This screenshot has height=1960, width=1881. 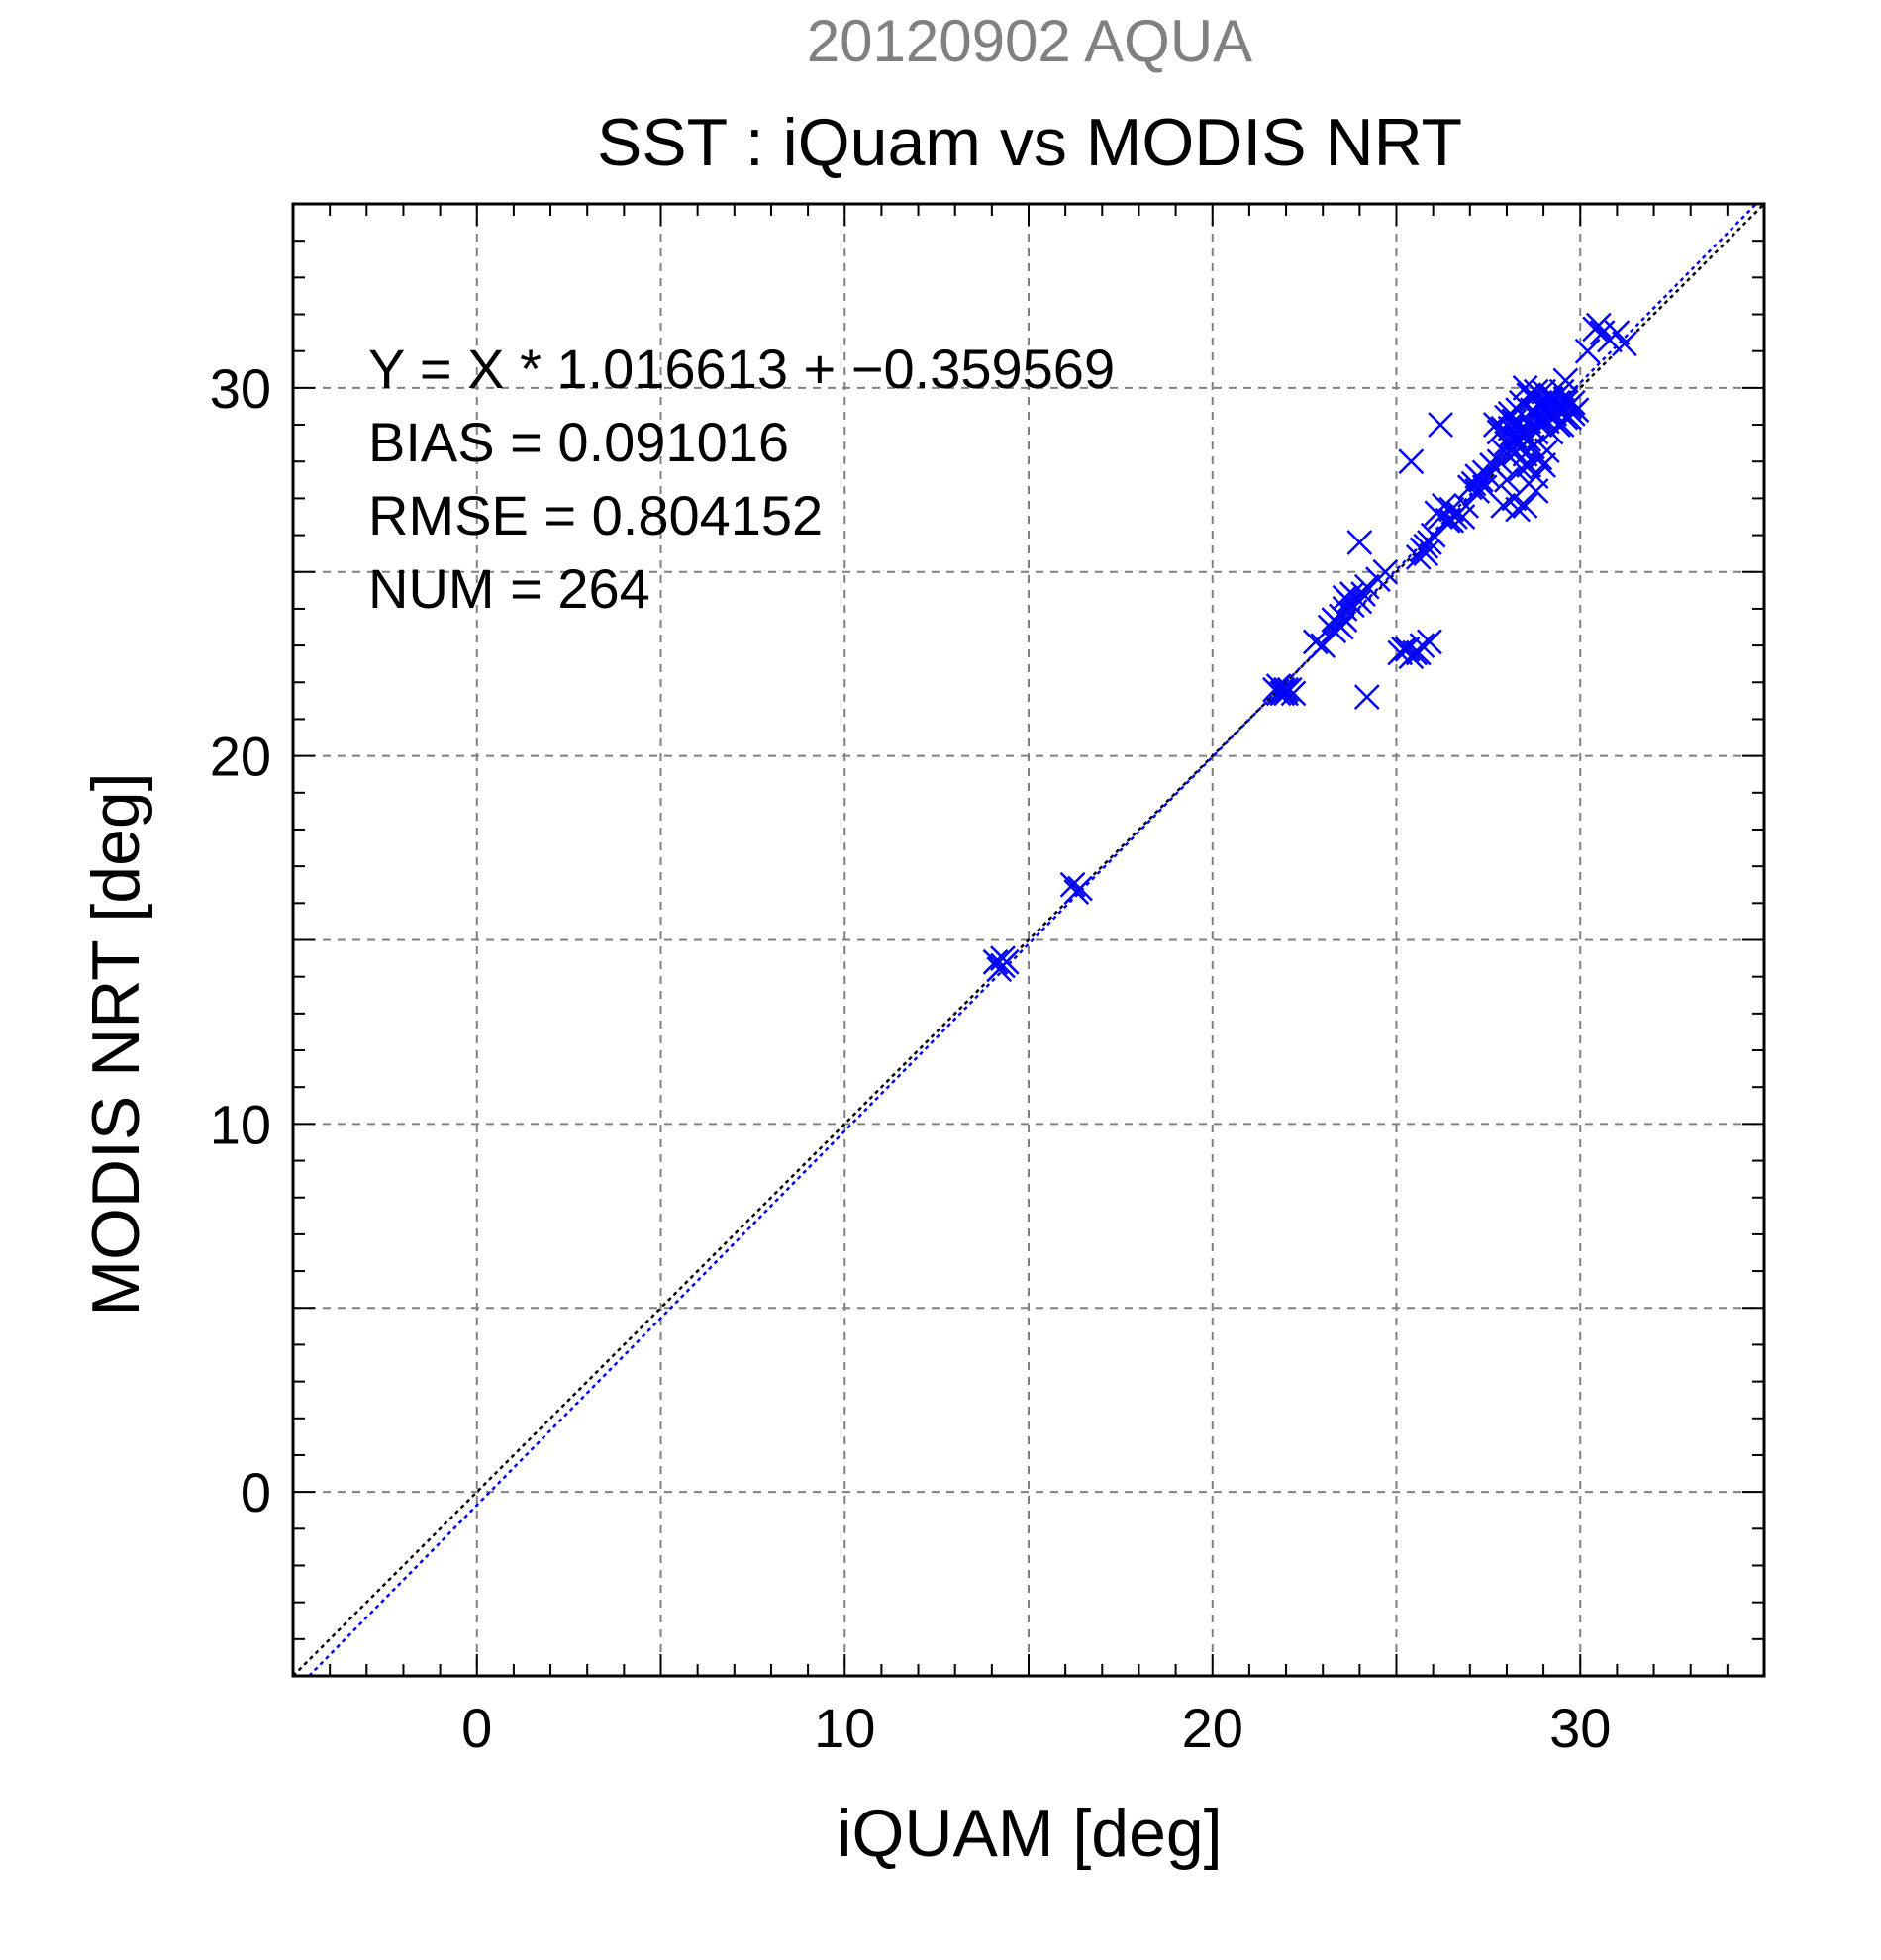 What do you see at coordinates (595, 515) in the screenshot?
I see `rmse-annotation: RMSE = 0.804152` at bounding box center [595, 515].